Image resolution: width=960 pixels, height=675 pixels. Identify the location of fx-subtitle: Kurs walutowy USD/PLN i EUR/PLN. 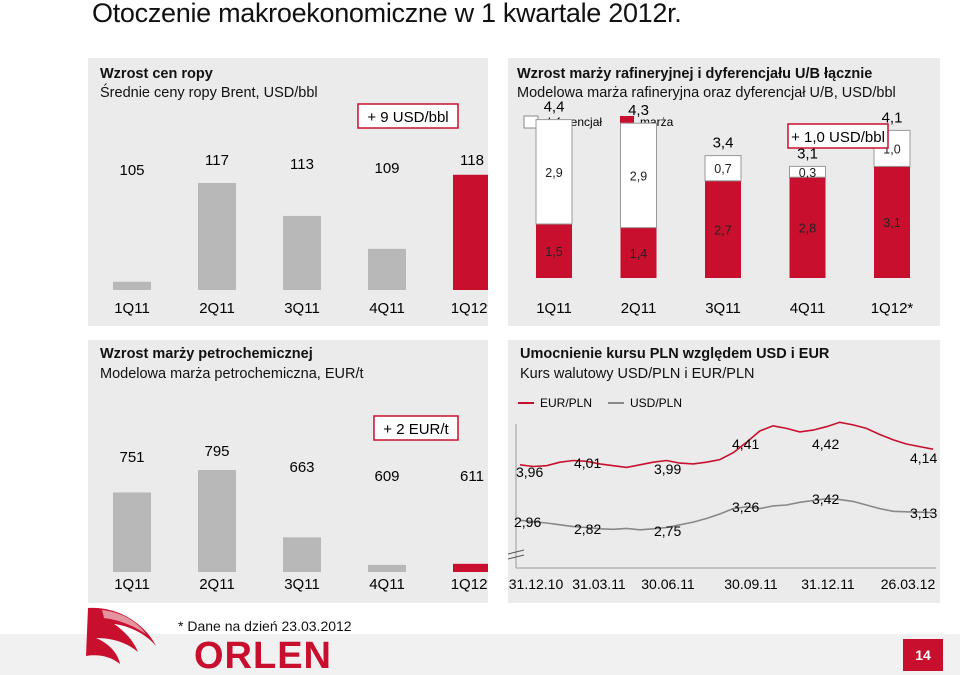
(637, 374).